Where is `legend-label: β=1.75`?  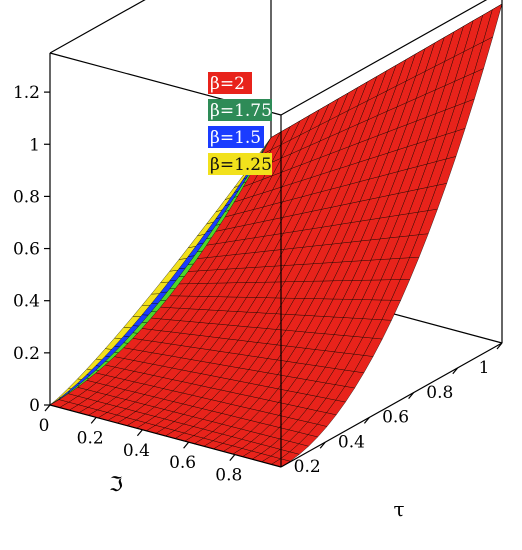 legend-label: β=1.75 is located at coordinates (241, 111).